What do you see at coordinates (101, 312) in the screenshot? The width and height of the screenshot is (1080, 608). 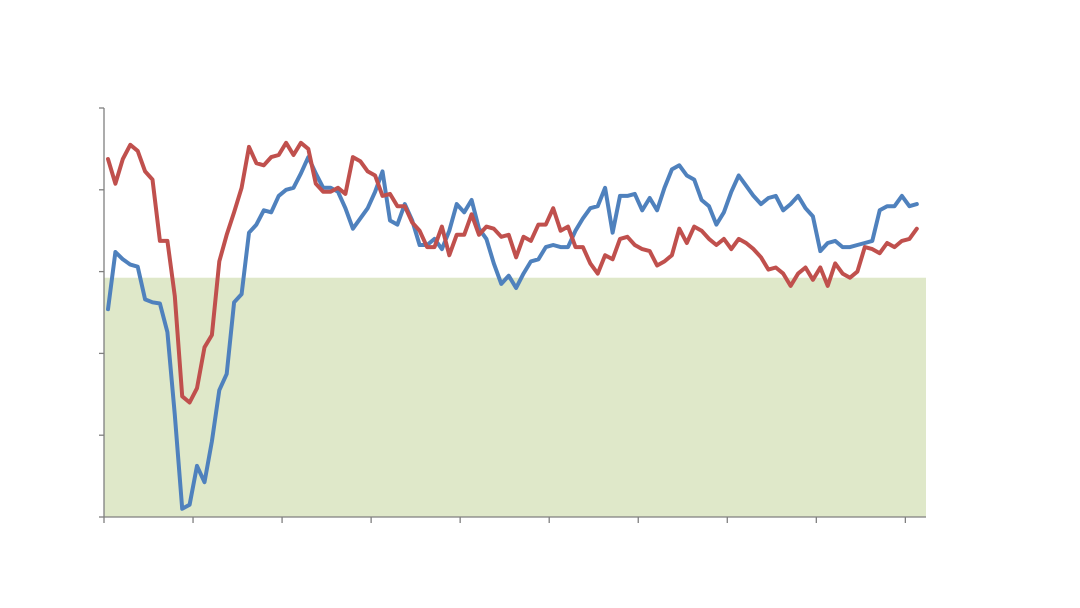 I see `y-axis-ticks` at bounding box center [101, 312].